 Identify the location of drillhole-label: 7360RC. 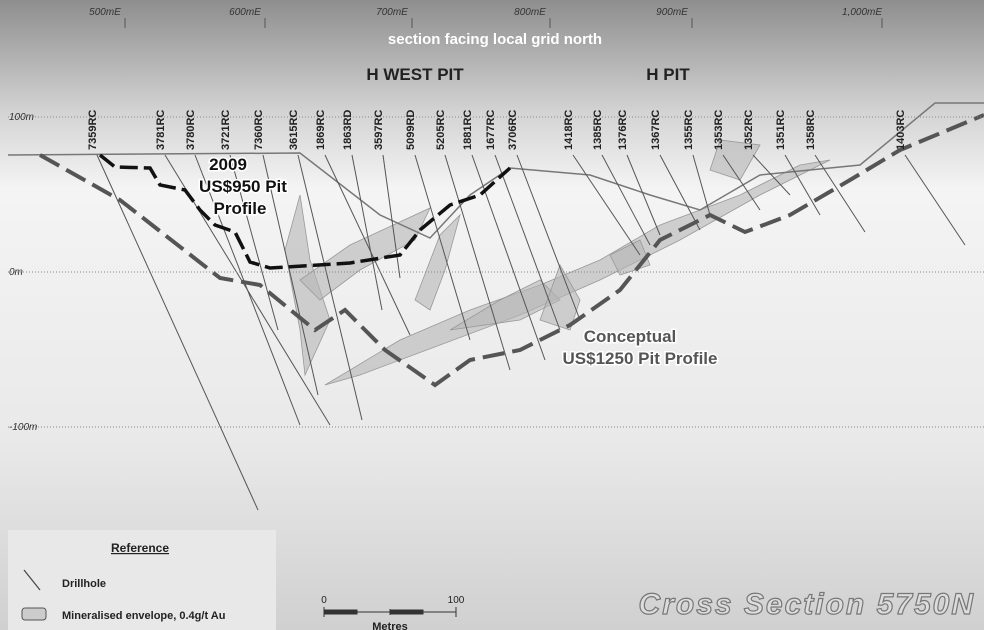
(259, 130).